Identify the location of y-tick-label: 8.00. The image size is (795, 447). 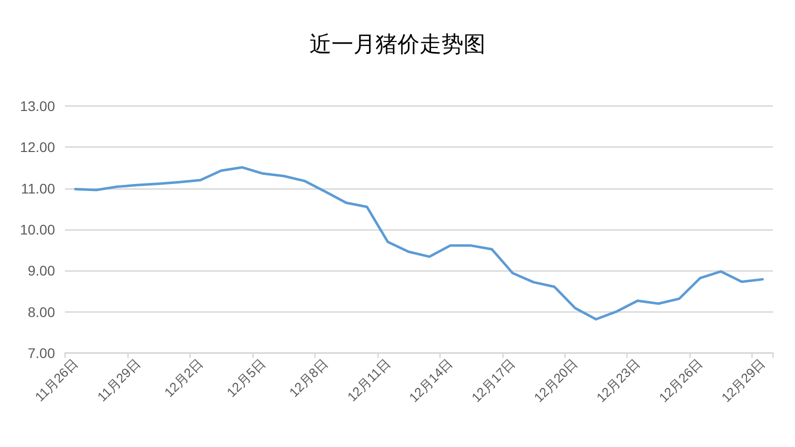
(42, 312).